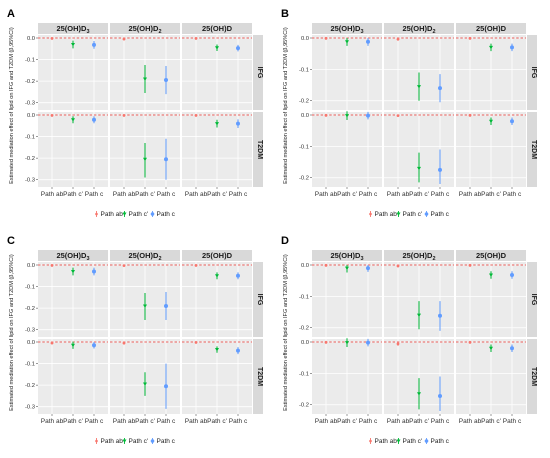  I want to click on y-tick-label: -0.1, so click(304, 147).